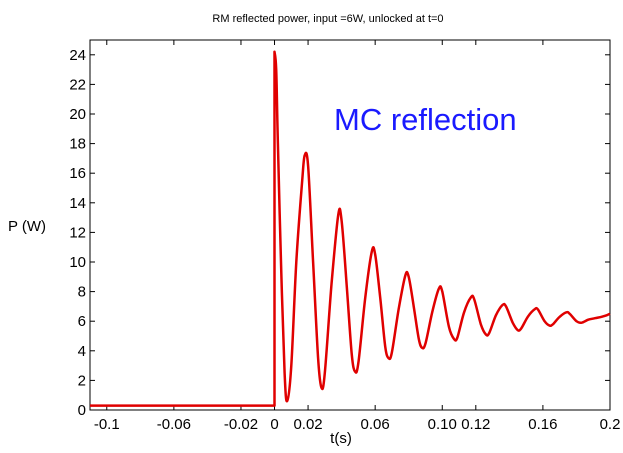 This screenshot has width=623, height=453. Describe the element at coordinates (77, 55) in the screenshot. I see `y-tick-label: 24` at that location.